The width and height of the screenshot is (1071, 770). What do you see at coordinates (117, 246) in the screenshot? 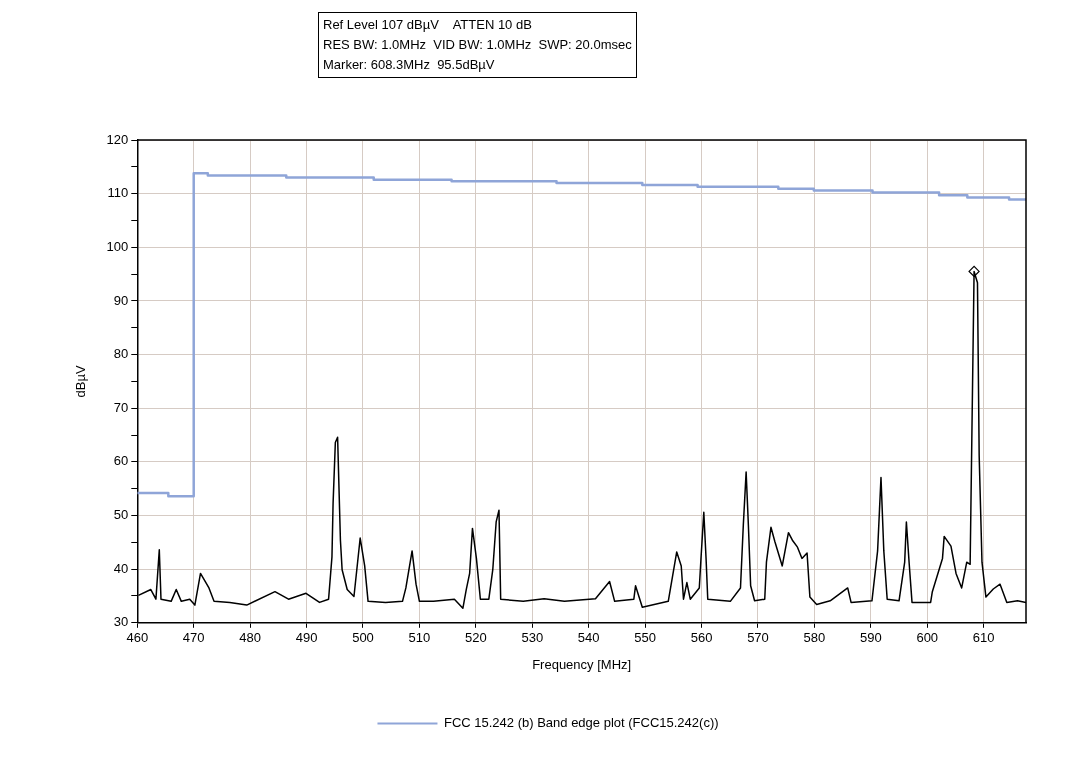
I see `y-tick-label: 100` at bounding box center [117, 246].